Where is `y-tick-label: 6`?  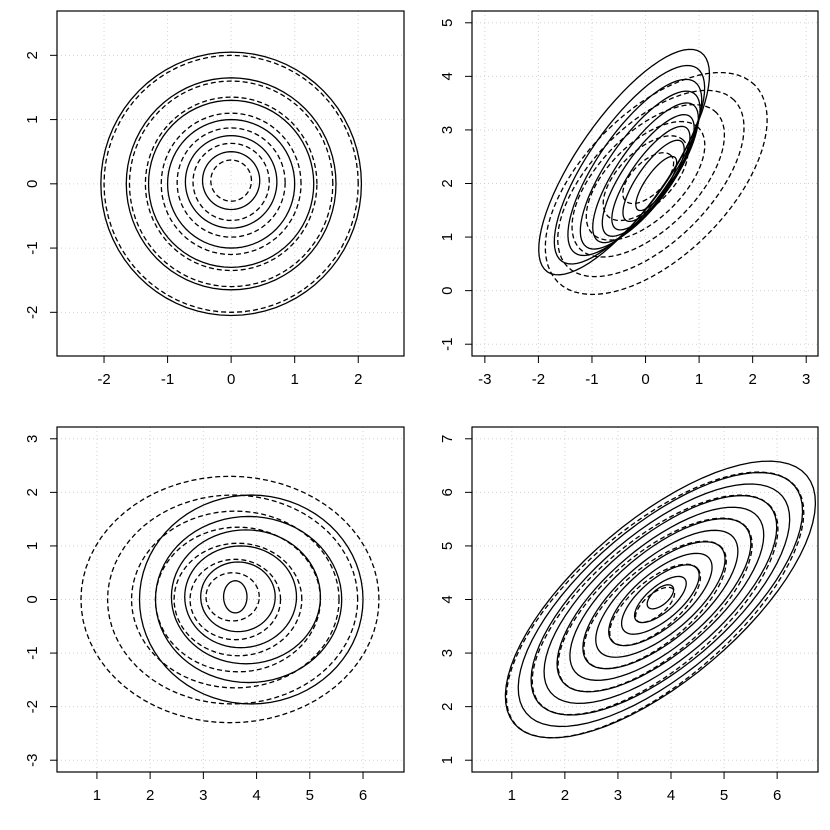 y-tick-label: 6 is located at coordinates (447, 492).